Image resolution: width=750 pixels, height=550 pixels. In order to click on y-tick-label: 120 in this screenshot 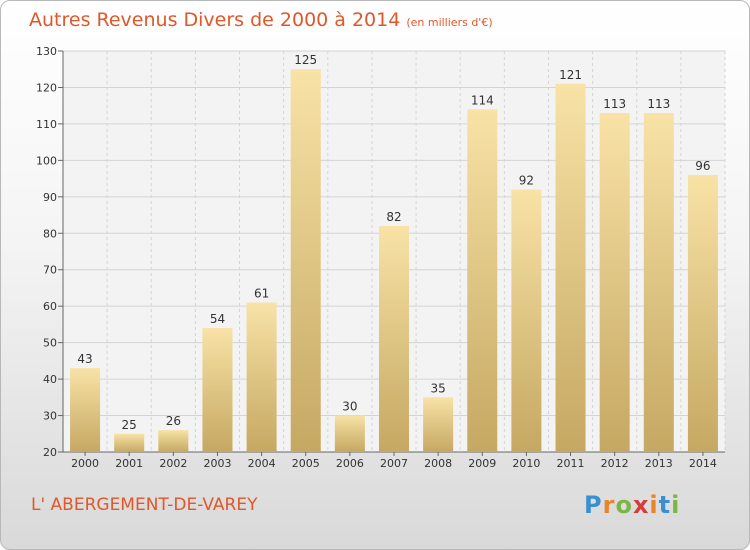, I will do `click(46, 87)`.